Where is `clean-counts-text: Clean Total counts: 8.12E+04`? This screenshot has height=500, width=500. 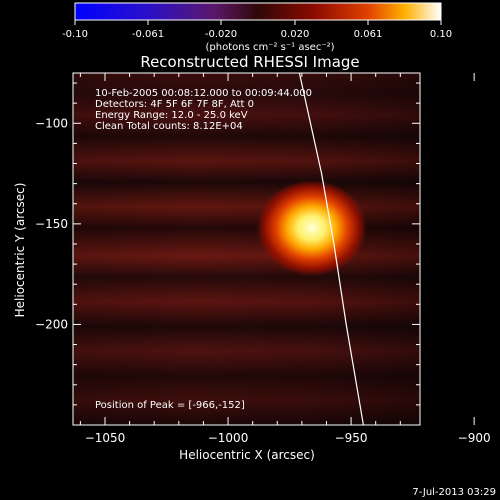
clean-counts-text: Clean Total counts: 8.12E+04 is located at coordinates (169, 126).